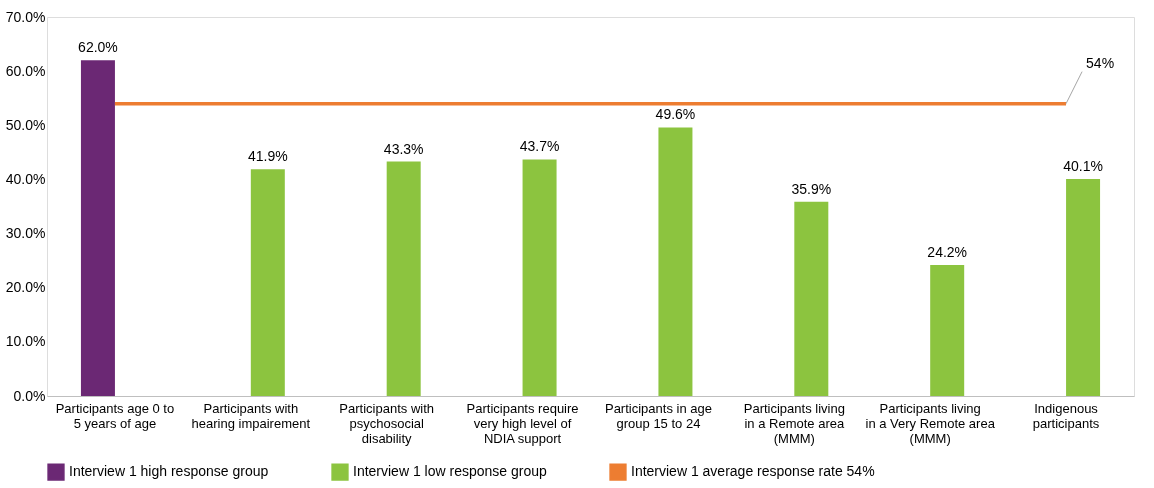  Describe the element at coordinates (1066, 415) in the screenshot. I see `x-tick-label: Indigenous participants` at that location.